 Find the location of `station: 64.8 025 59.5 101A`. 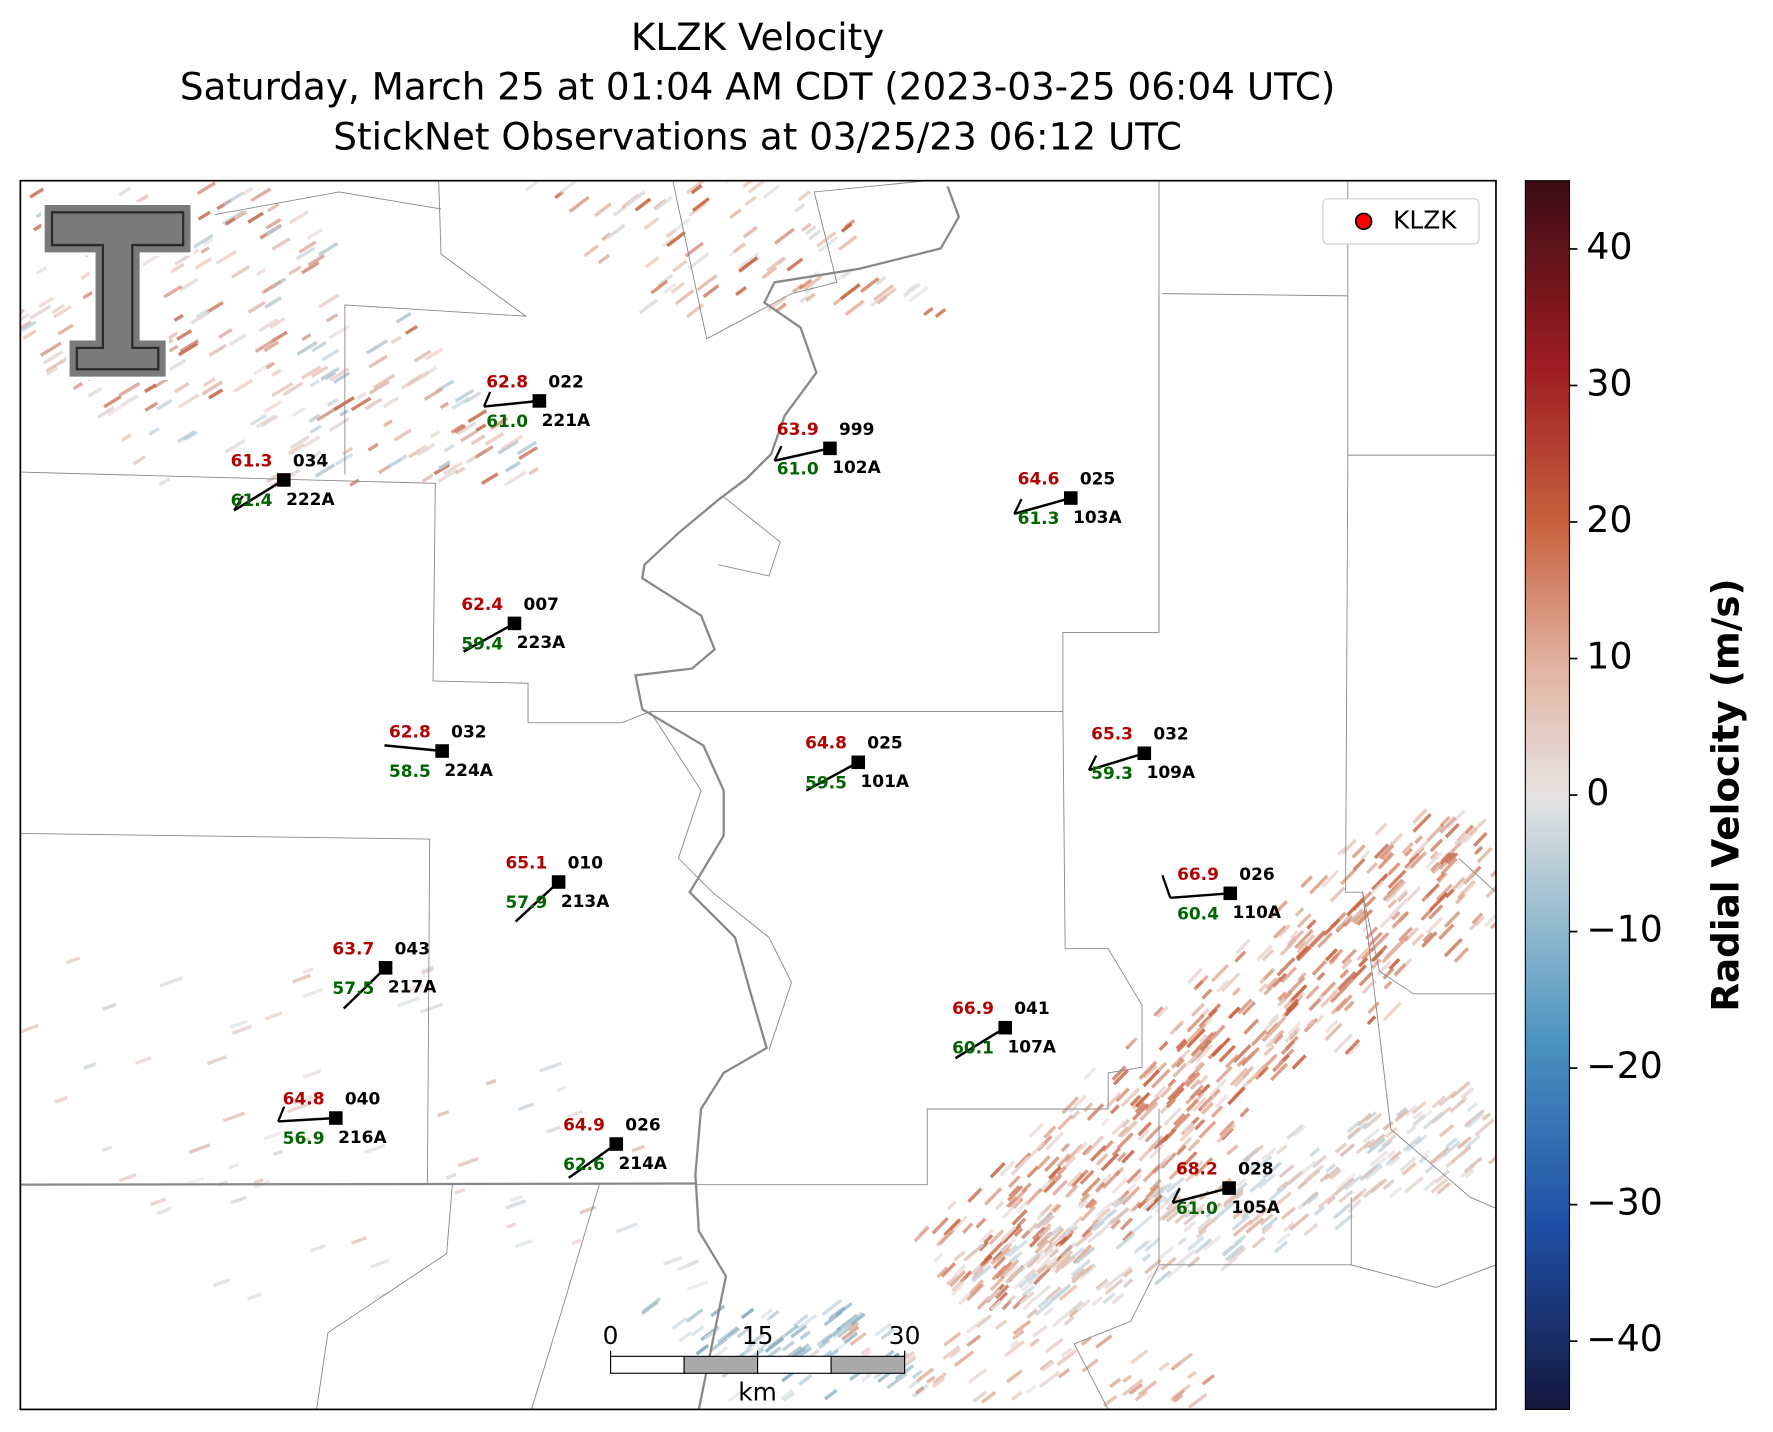

station: 64.8 025 59.5 101A is located at coordinates (857, 763).